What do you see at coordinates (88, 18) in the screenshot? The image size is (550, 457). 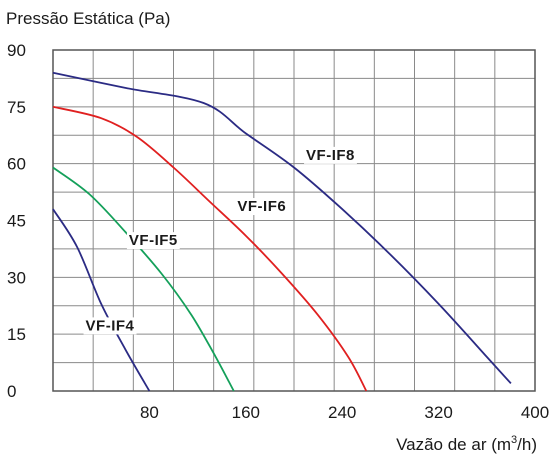 I see `chart-title: Pressão Estática (Pa)` at bounding box center [88, 18].